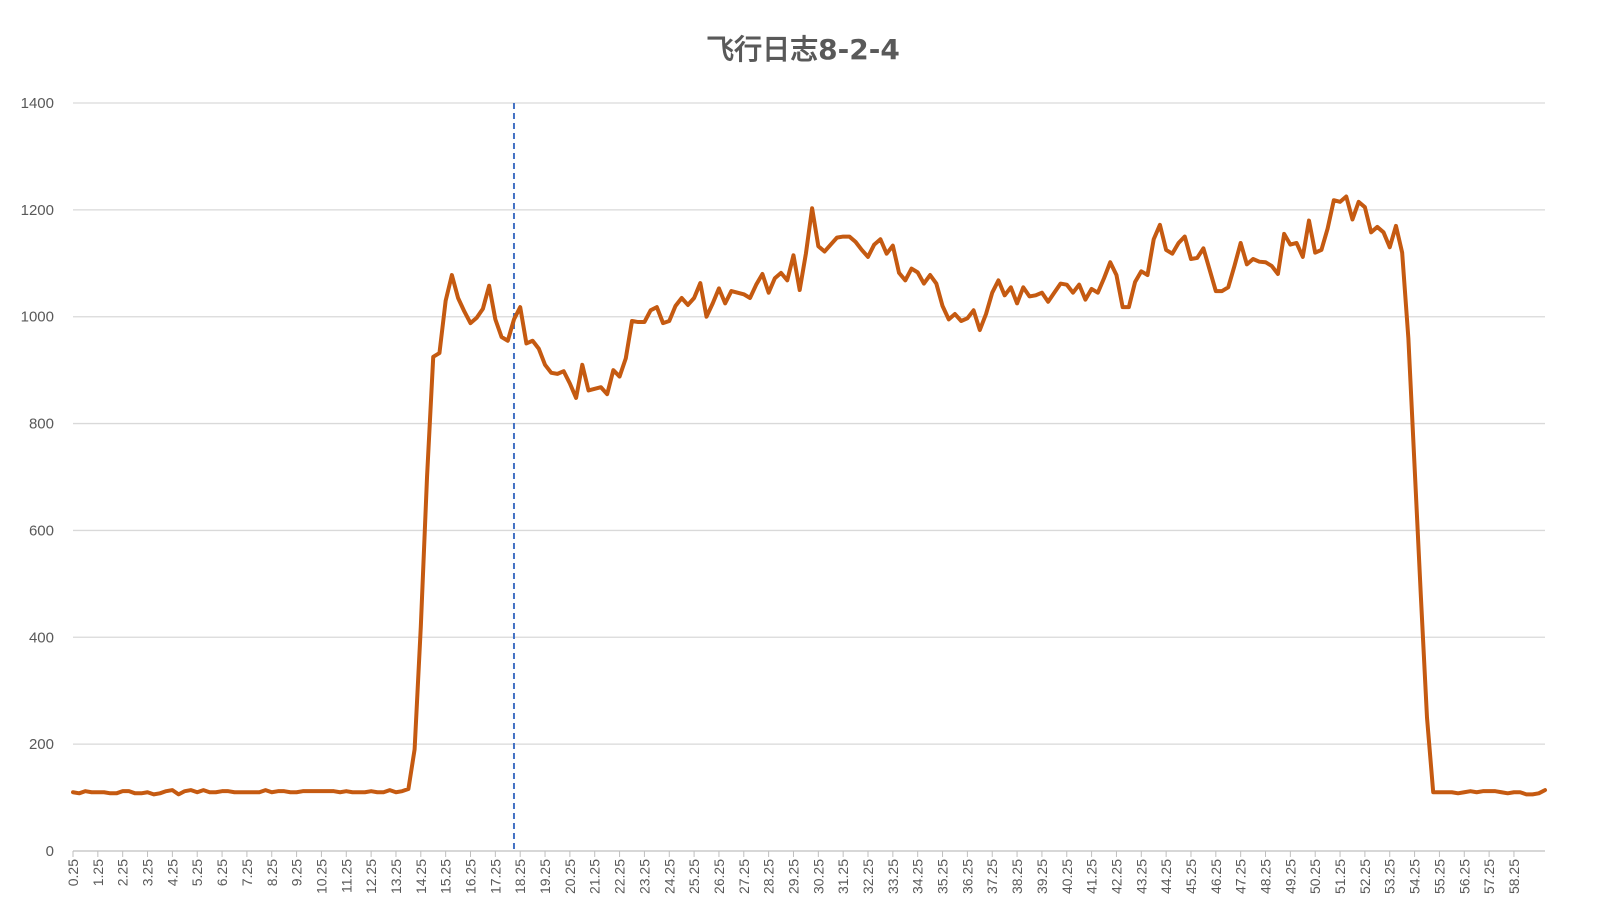  I want to click on y-tick-label: 200, so click(41, 744).